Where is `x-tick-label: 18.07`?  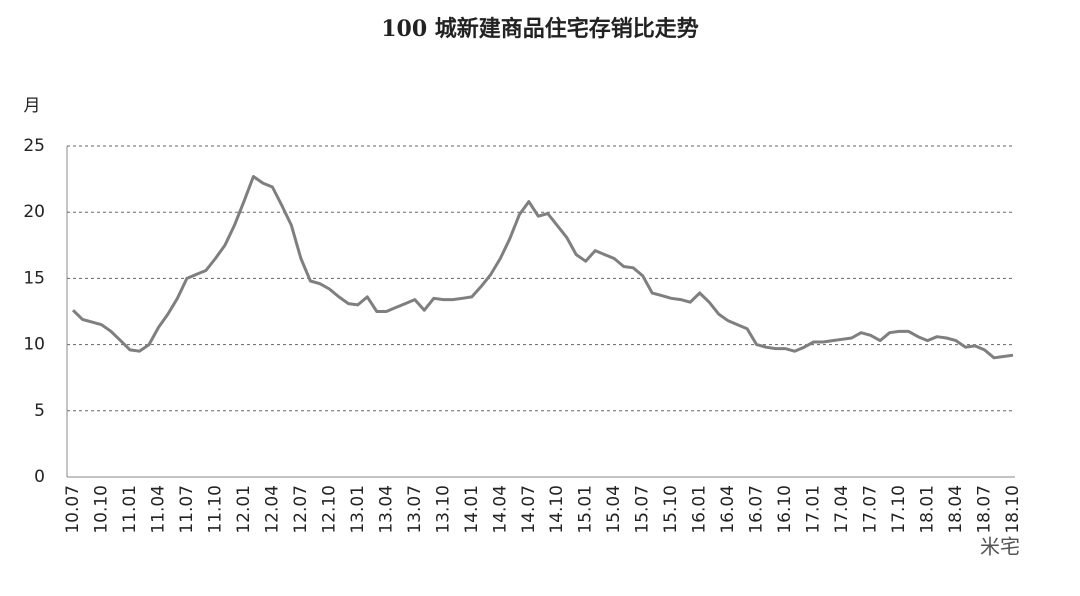 x-tick-label: 18.07 is located at coordinates (985, 509).